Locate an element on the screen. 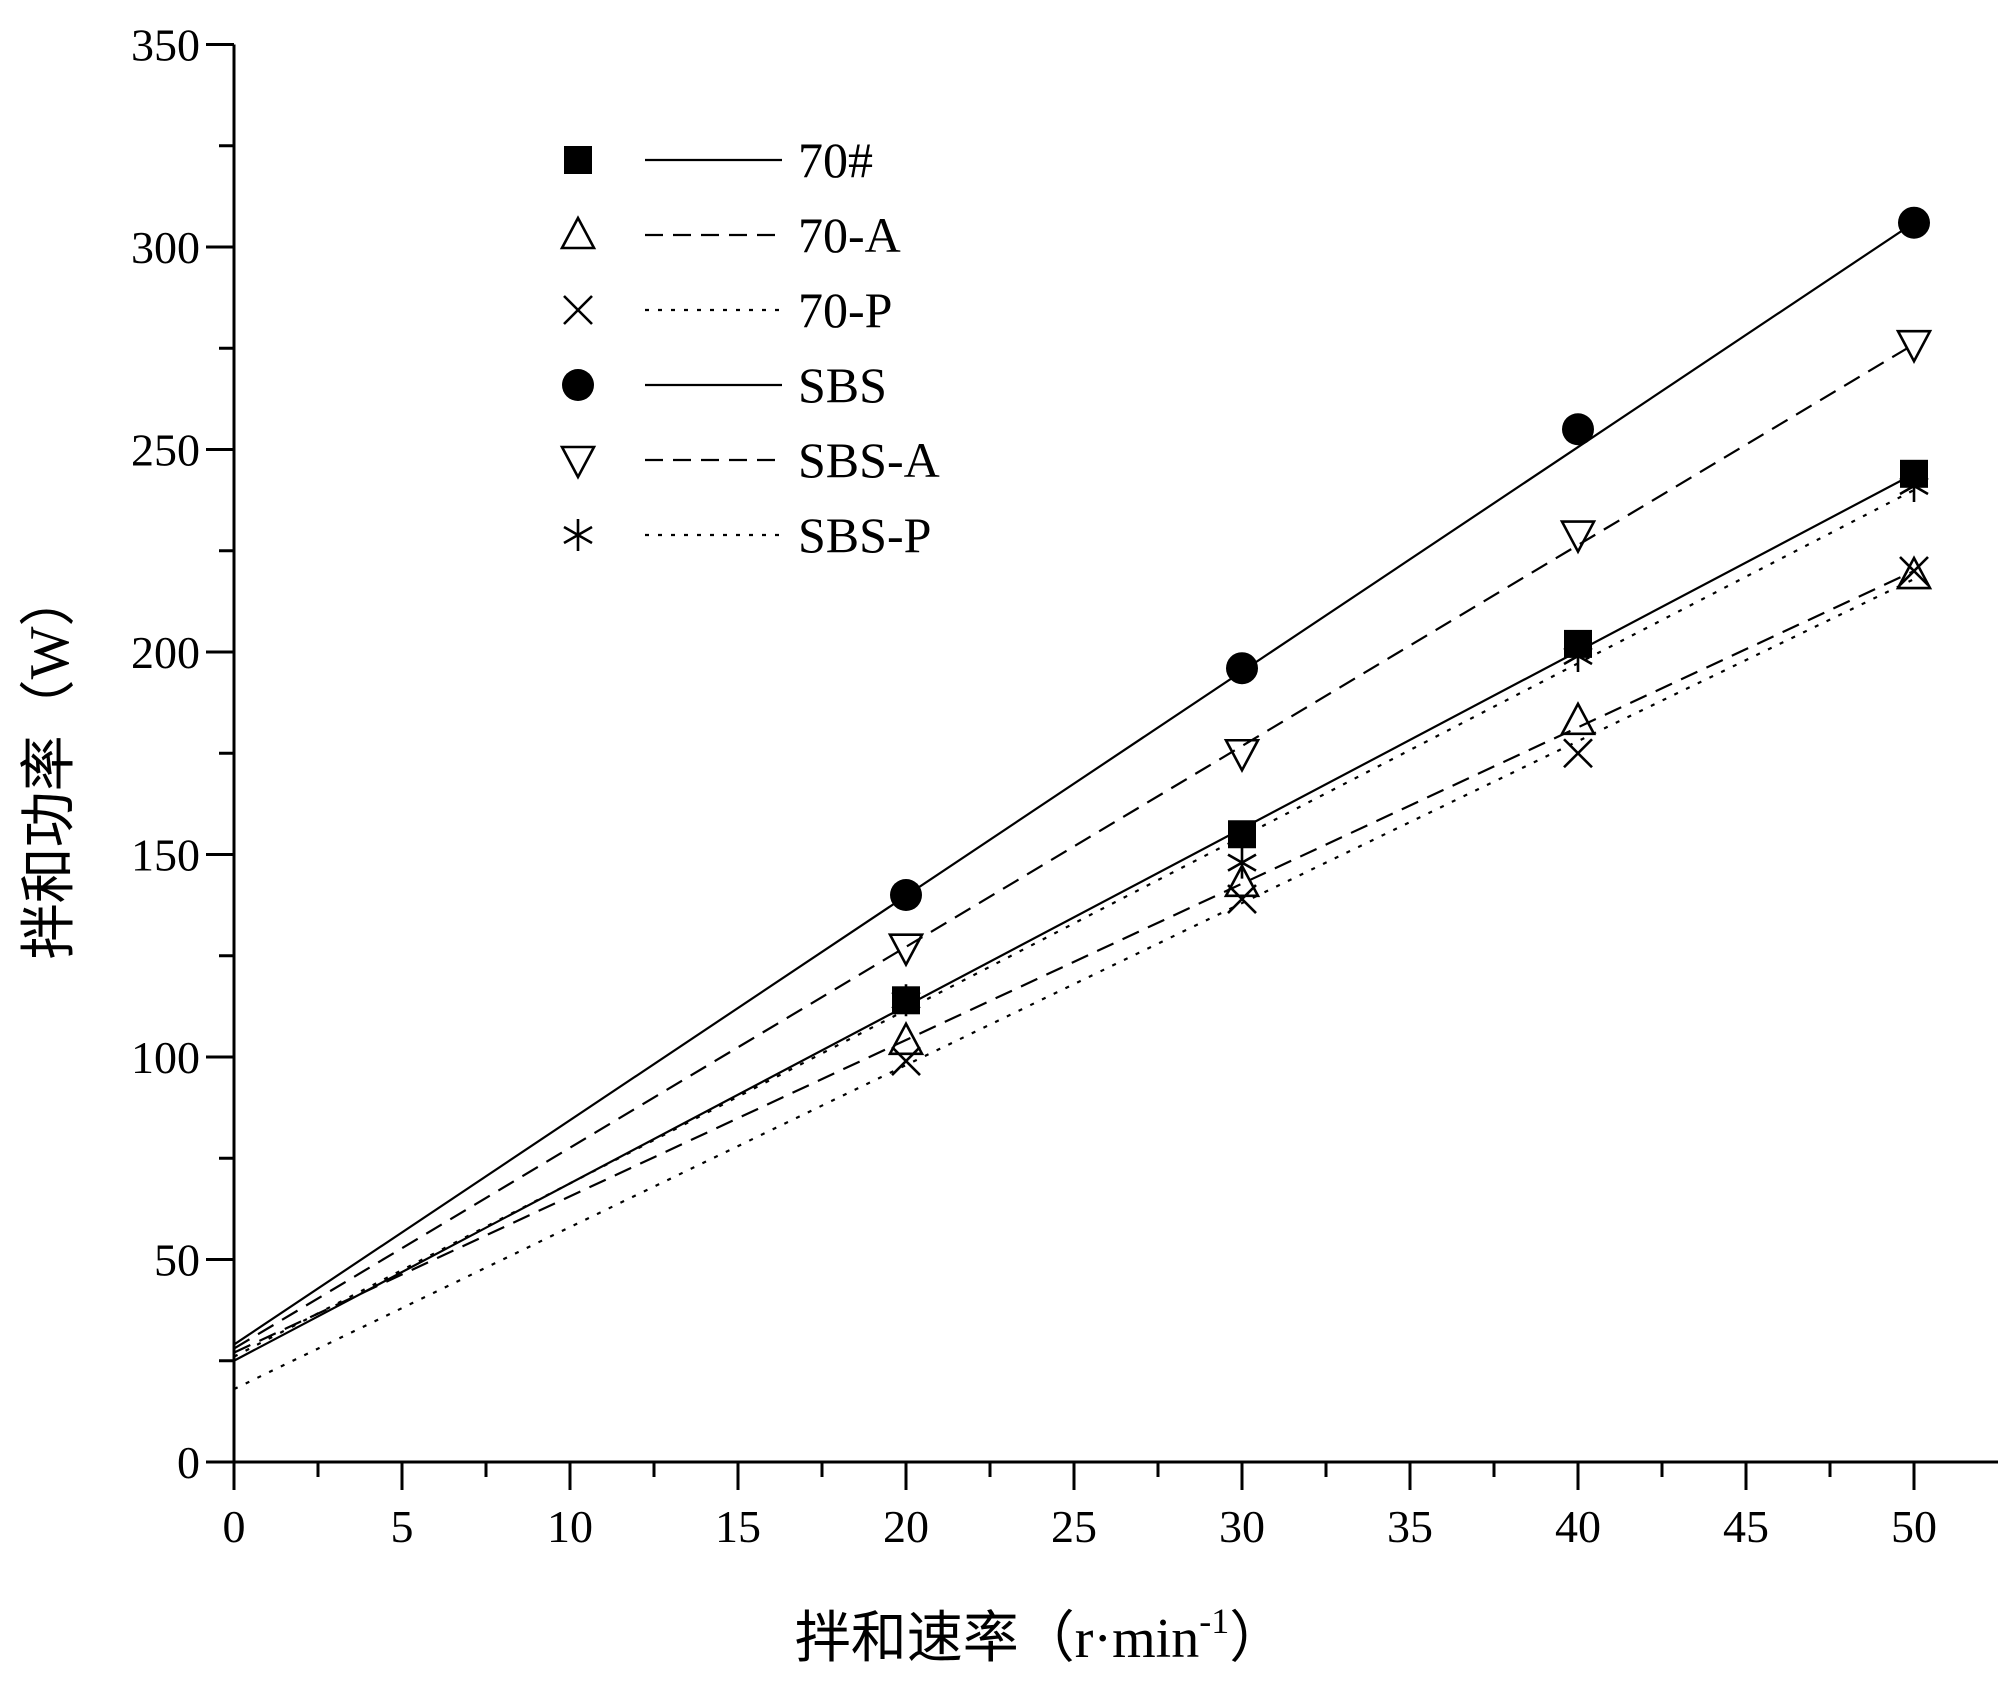 Image resolution: width=2000 pixels, height=1685 pixels. point-sbs-a-50-shape is located at coordinates (1914, 346).